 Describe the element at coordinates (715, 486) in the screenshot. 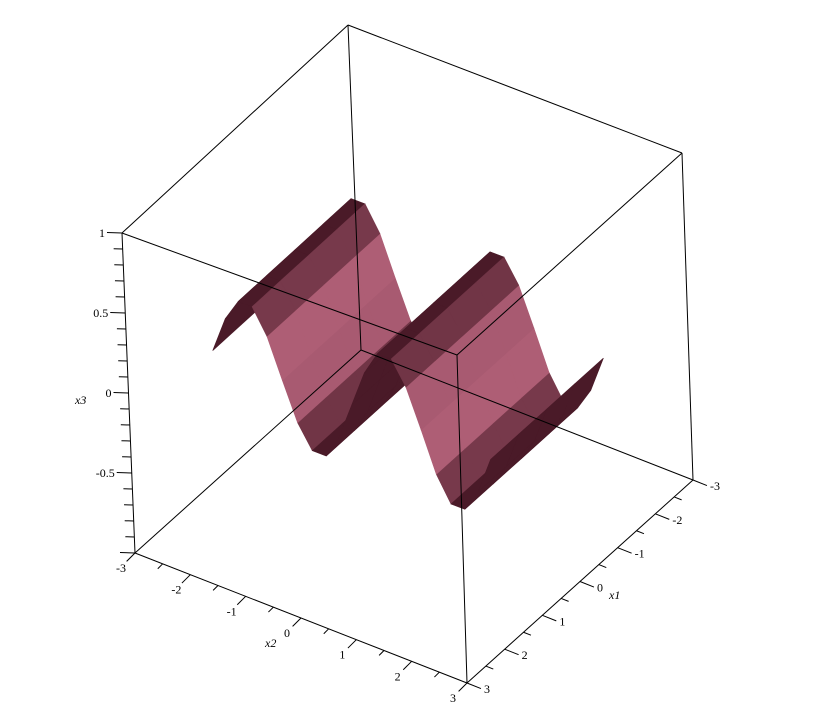

I see `x1-tick-label: -3` at that location.